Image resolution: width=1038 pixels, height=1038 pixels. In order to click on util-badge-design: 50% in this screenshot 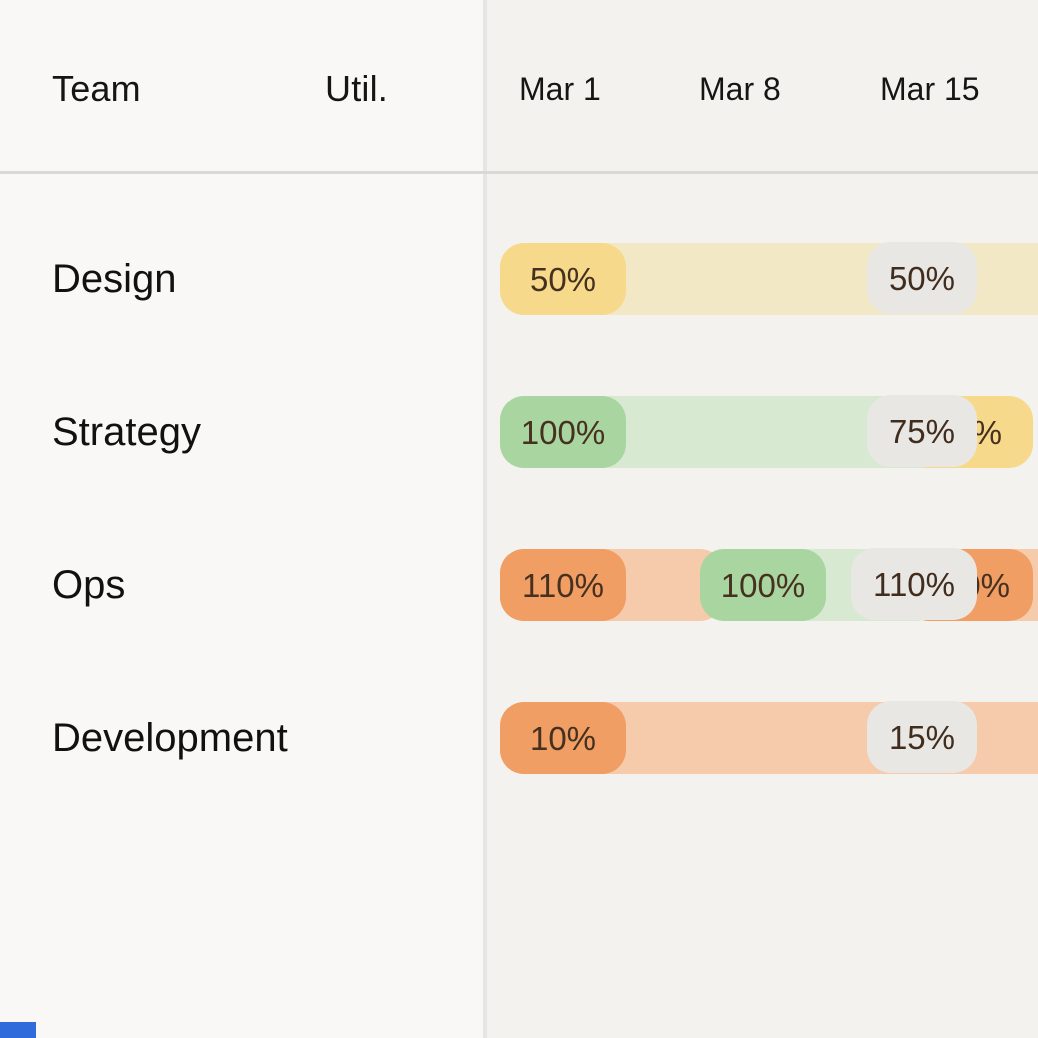, I will do `click(921, 278)`.